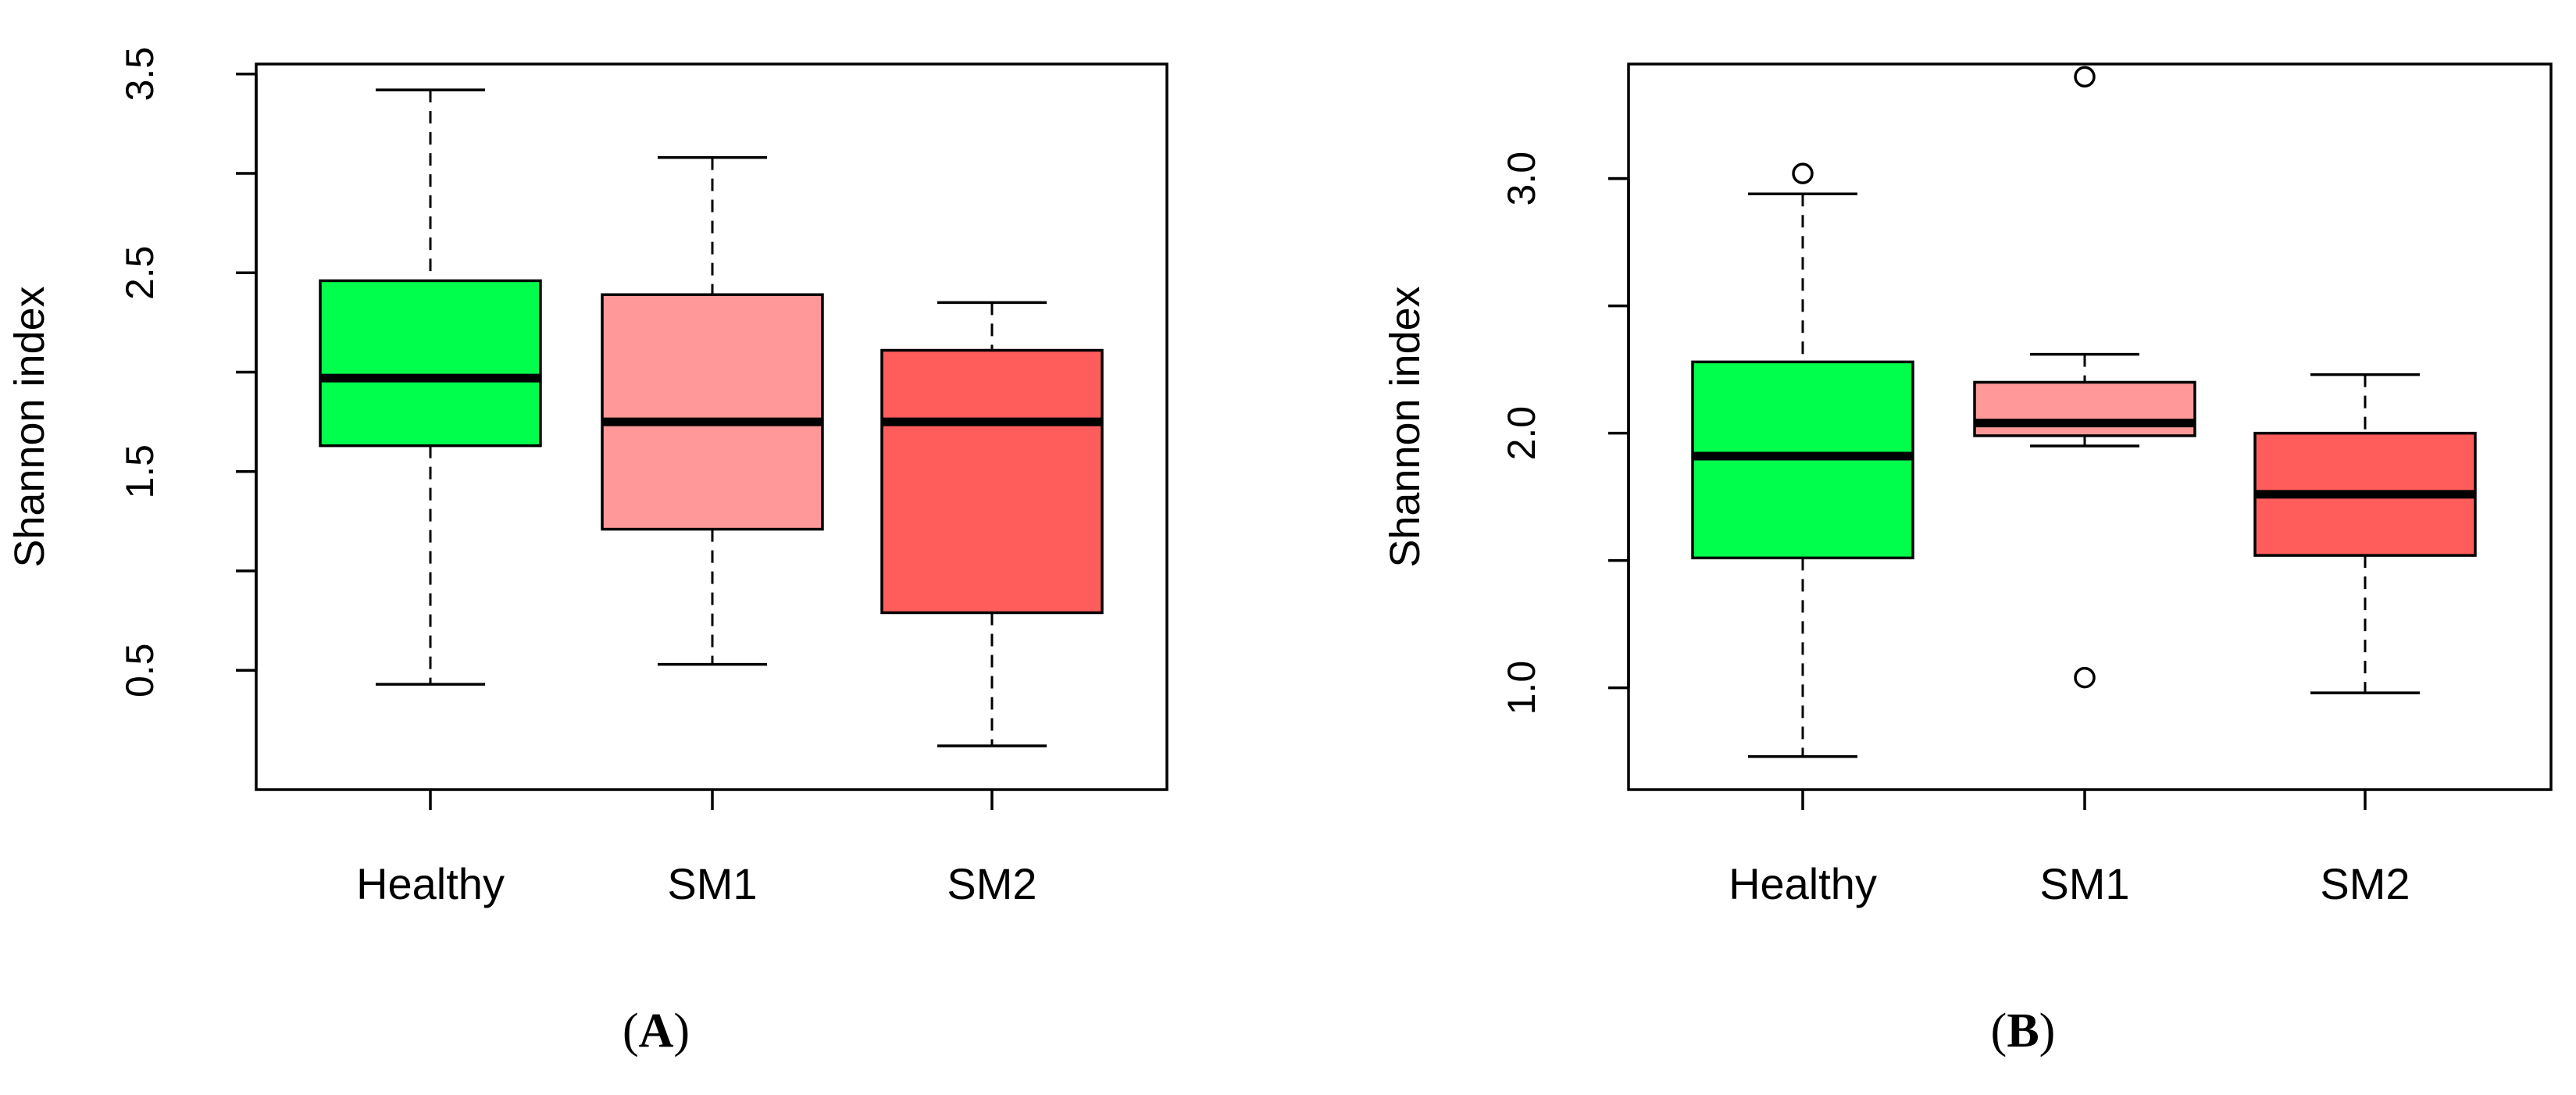  I want to click on panel-label: (B), so click(2023, 1031).